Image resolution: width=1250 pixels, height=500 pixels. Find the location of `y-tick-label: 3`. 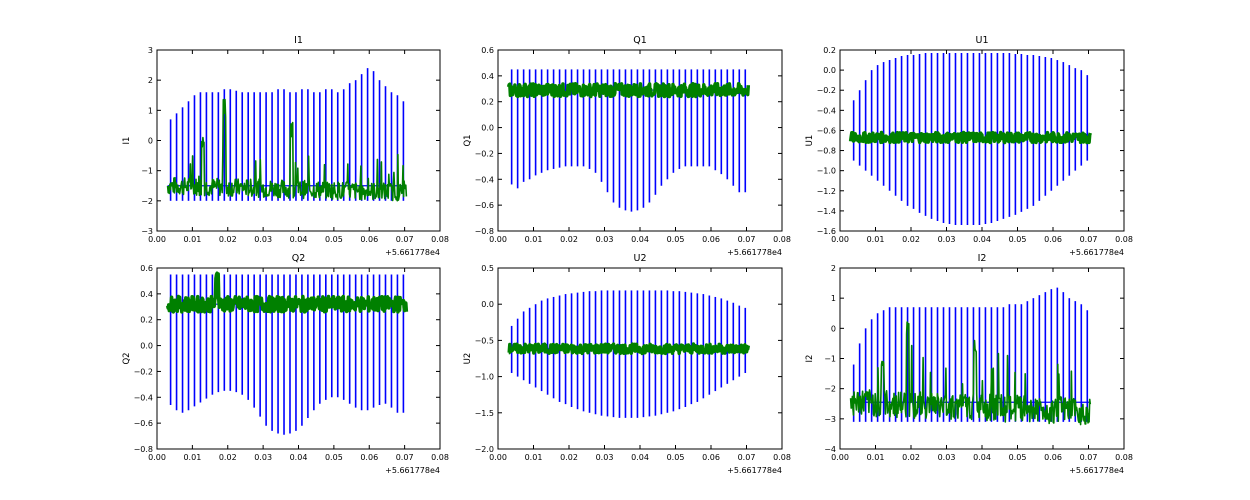

y-tick-label: 3 is located at coordinates (150, 50).